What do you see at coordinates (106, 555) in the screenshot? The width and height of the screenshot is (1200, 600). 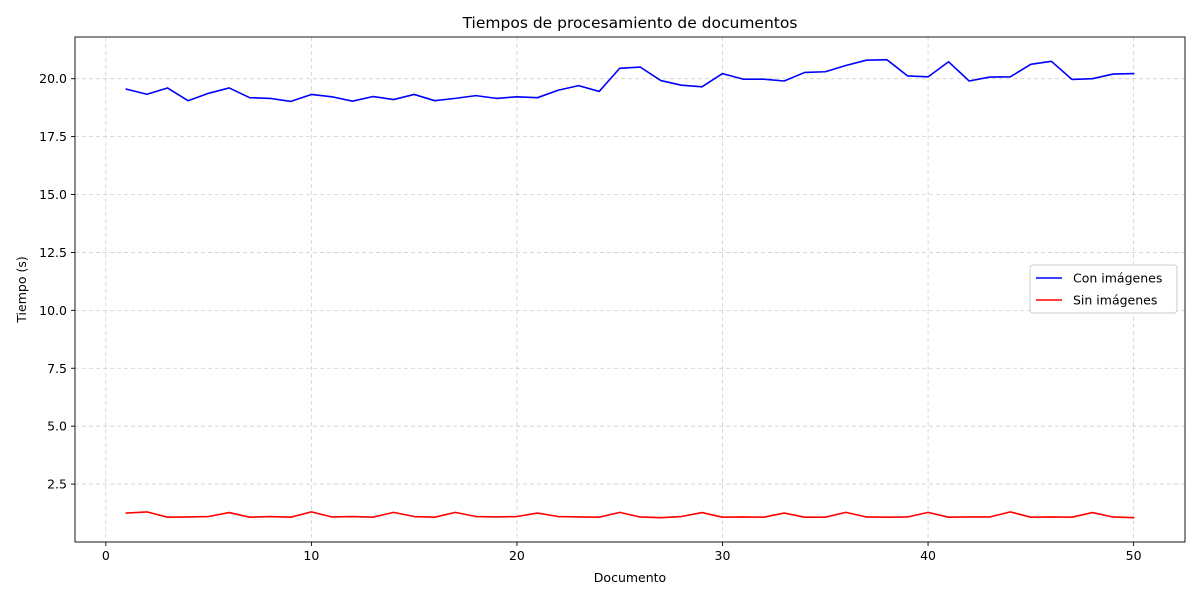 I see `x-tick-label: 0` at bounding box center [106, 555].